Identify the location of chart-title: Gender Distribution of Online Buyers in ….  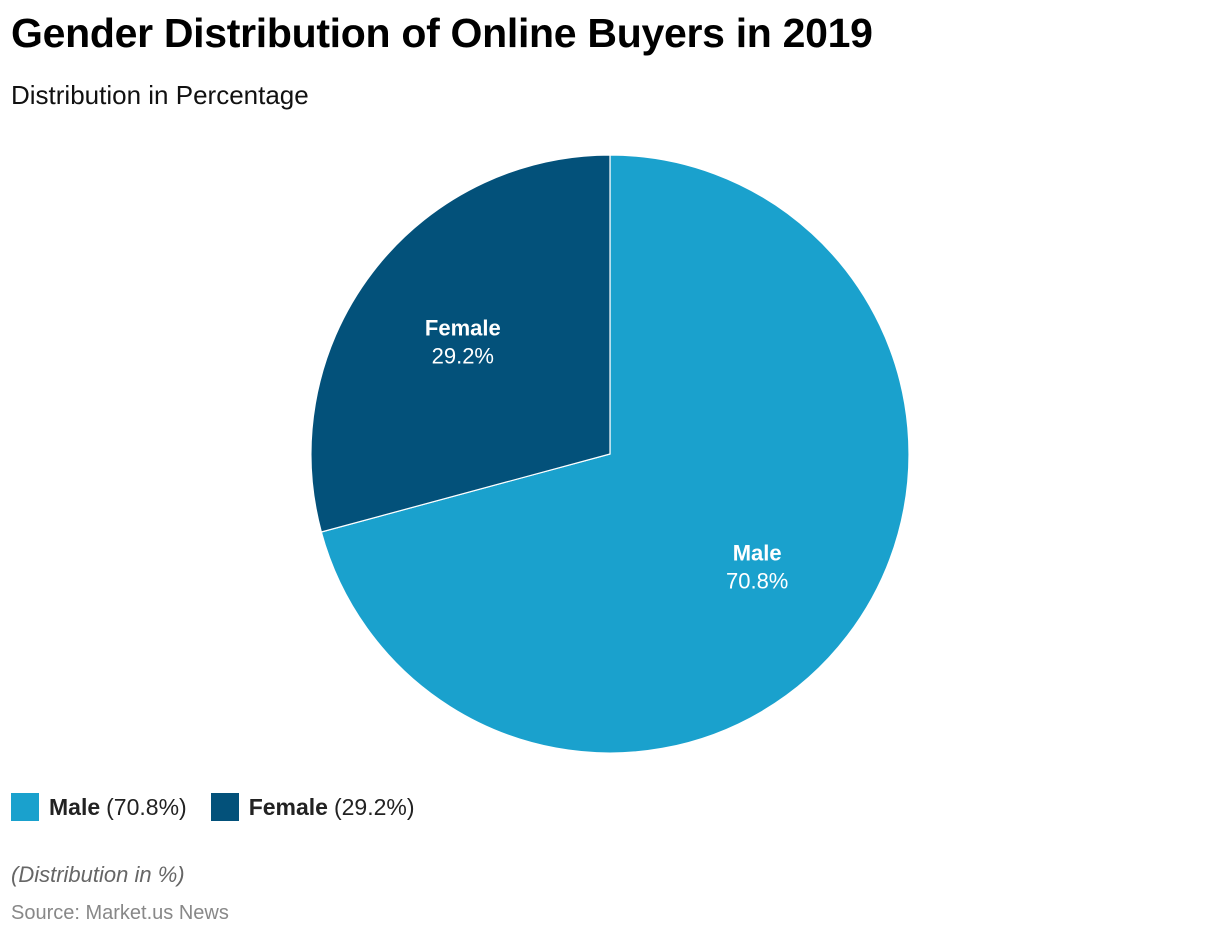
(442, 33).